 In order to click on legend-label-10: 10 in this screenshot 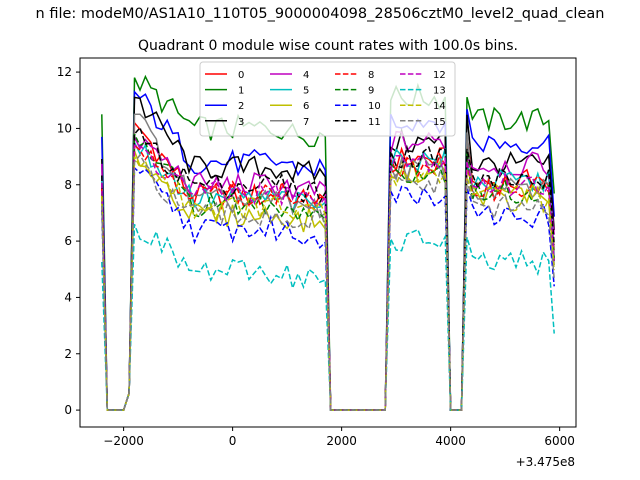, I will do `click(374, 106)`.